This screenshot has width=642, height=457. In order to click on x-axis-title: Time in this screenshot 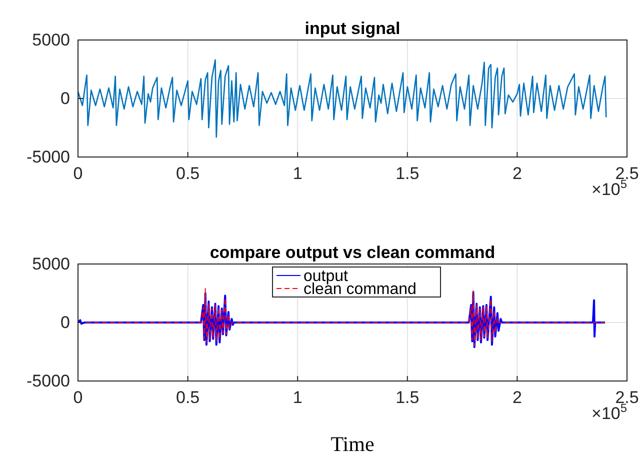, I will do `click(352, 444)`.